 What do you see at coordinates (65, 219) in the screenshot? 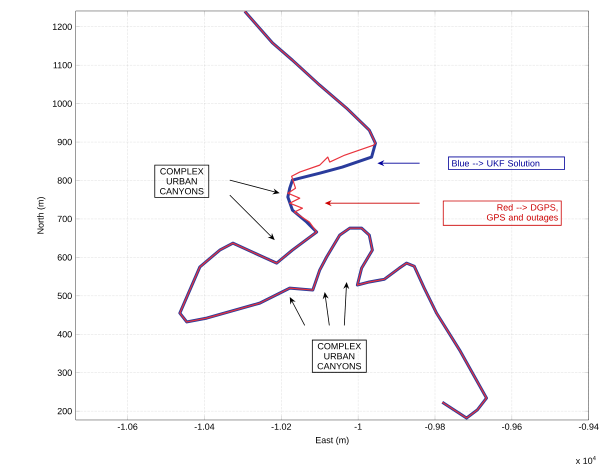
I see `y-tick-label: 700` at bounding box center [65, 219].